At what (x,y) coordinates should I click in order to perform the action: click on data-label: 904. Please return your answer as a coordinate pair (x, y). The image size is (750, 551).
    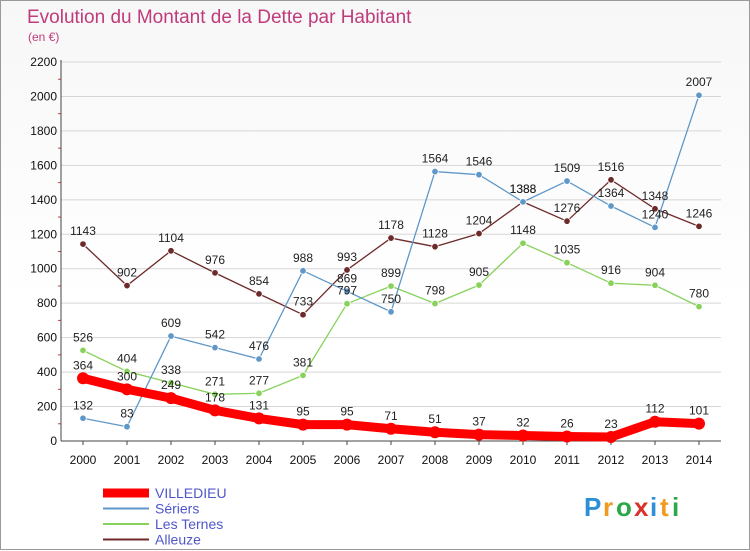
    Looking at the image, I should click on (655, 272).